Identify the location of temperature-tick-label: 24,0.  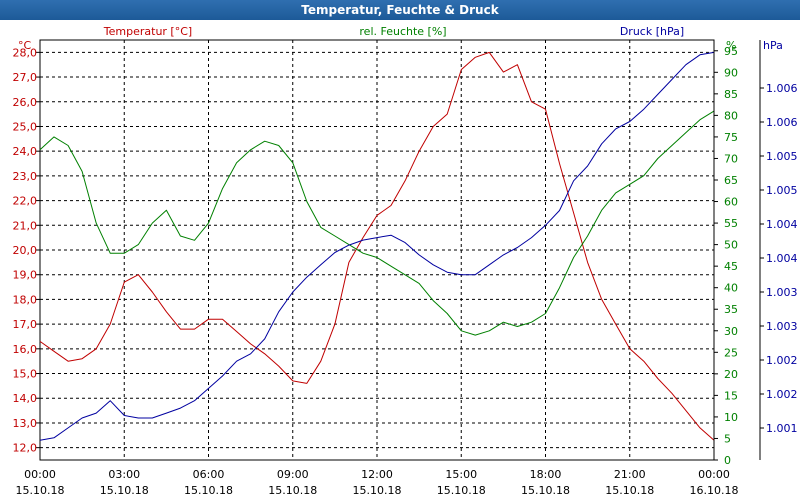
(25, 151).